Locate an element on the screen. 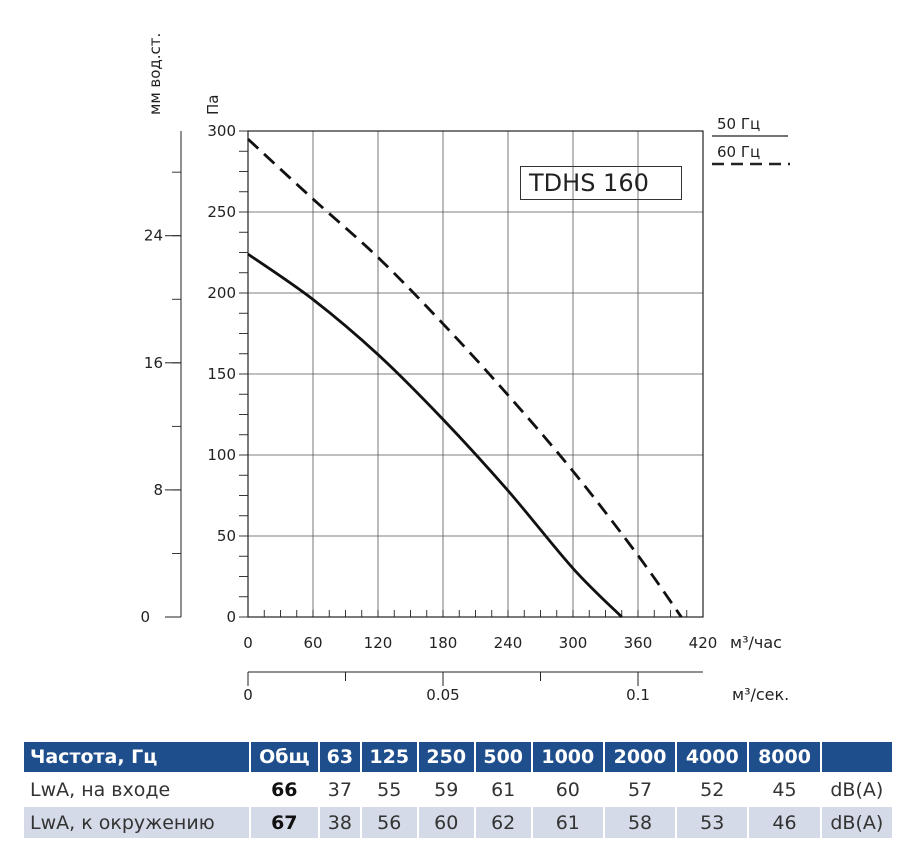 The width and height of the screenshot is (912, 855). total-cell: 66 is located at coordinates (284, 789).